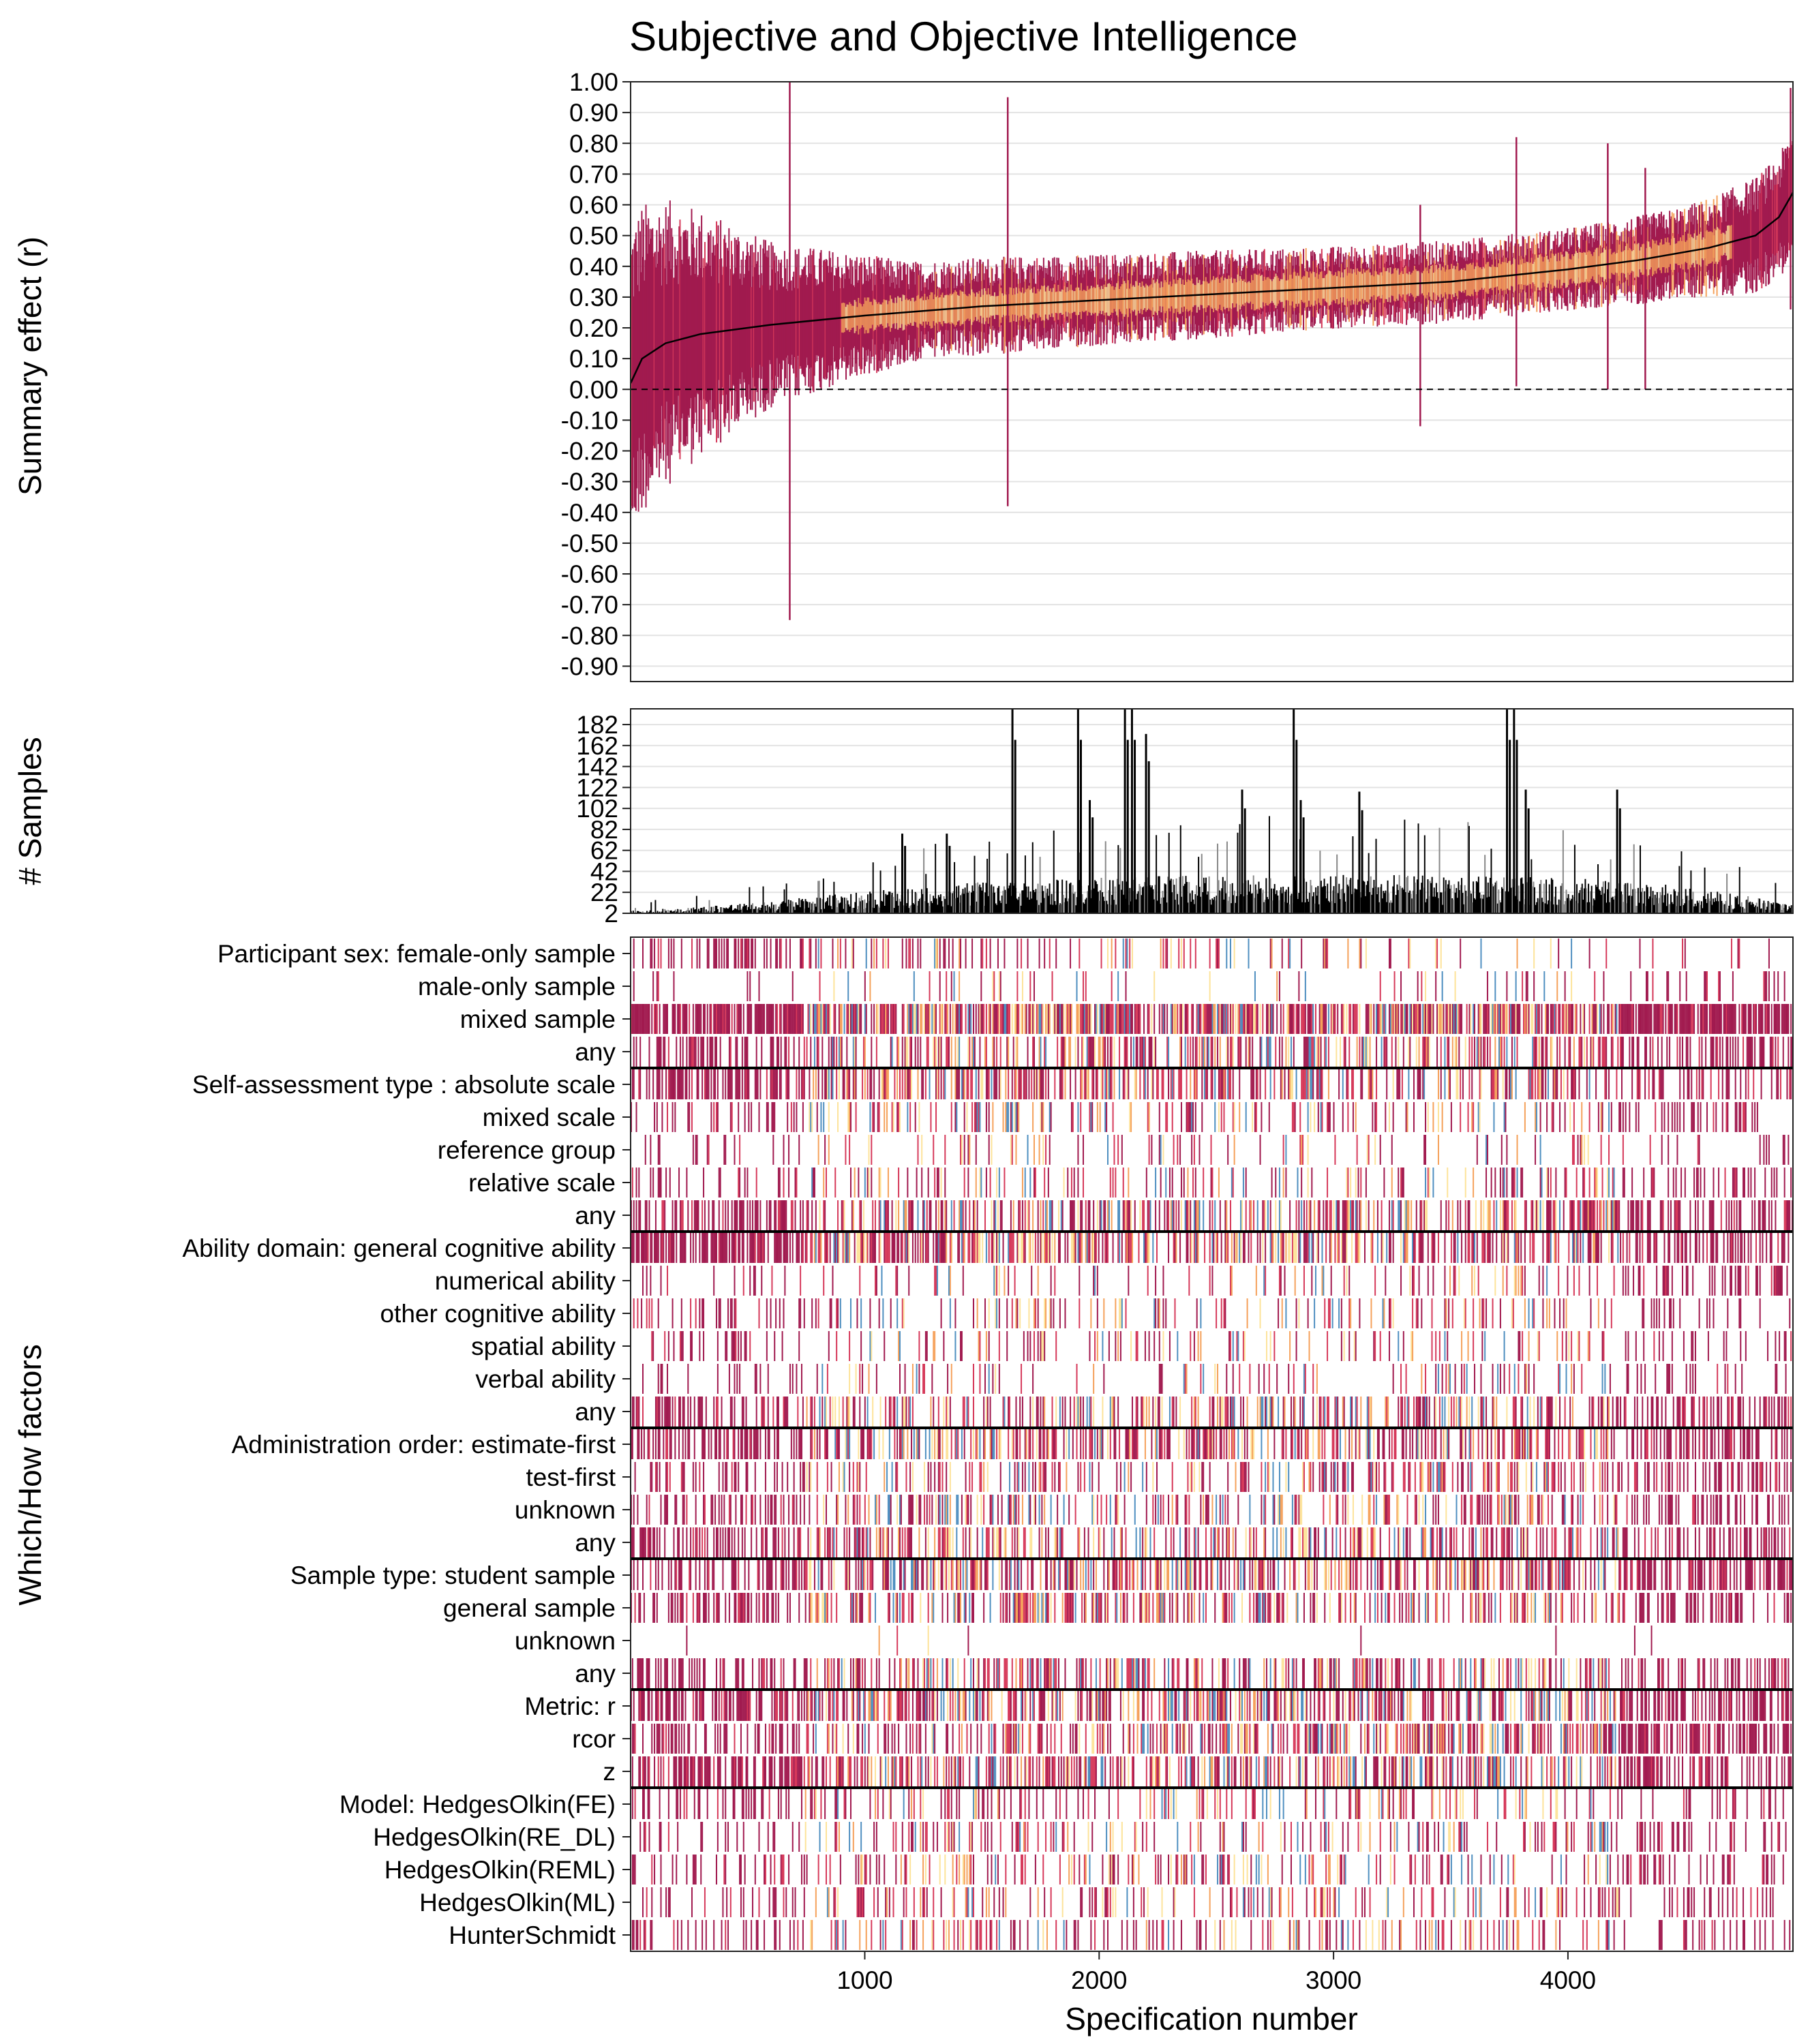 This screenshot has height=2044, width=1810. What do you see at coordinates (590, 574) in the screenshot?
I see `summary-tick-label: -0.60` at bounding box center [590, 574].